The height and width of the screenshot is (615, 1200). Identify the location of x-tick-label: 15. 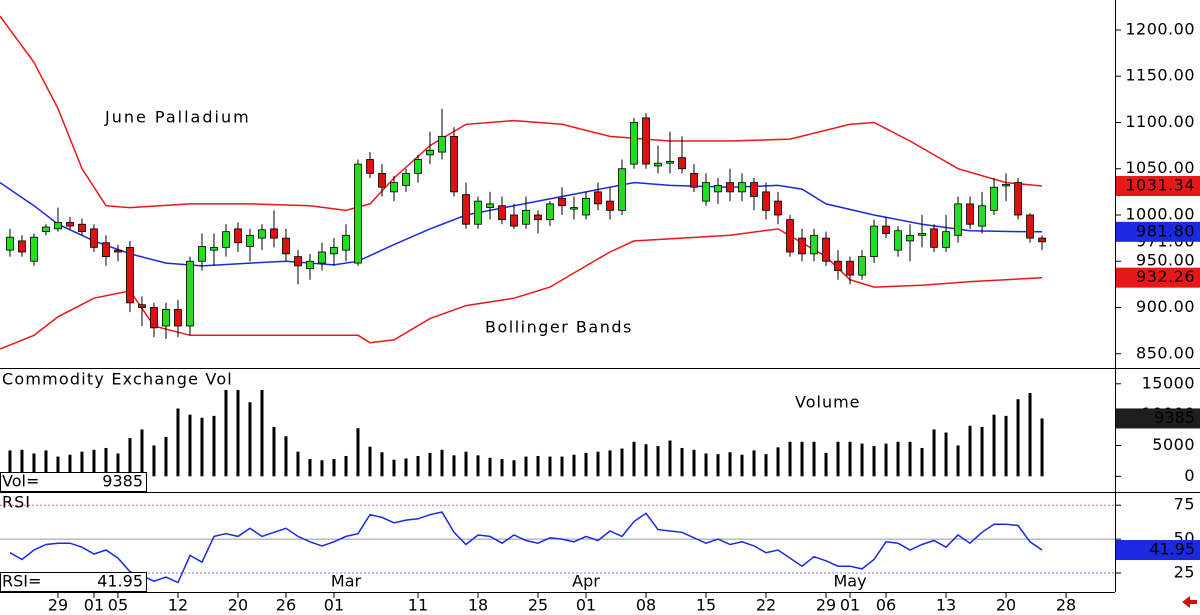
(706, 605).